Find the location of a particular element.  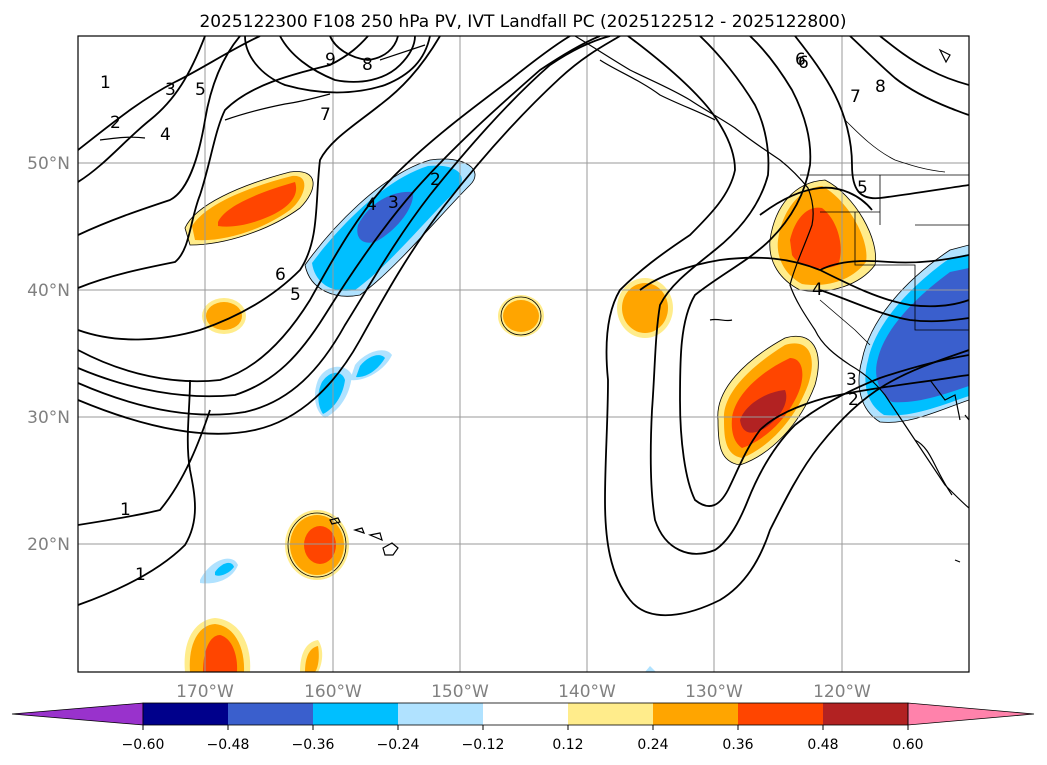

lon-label: 160°W is located at coordinates (333, 692).